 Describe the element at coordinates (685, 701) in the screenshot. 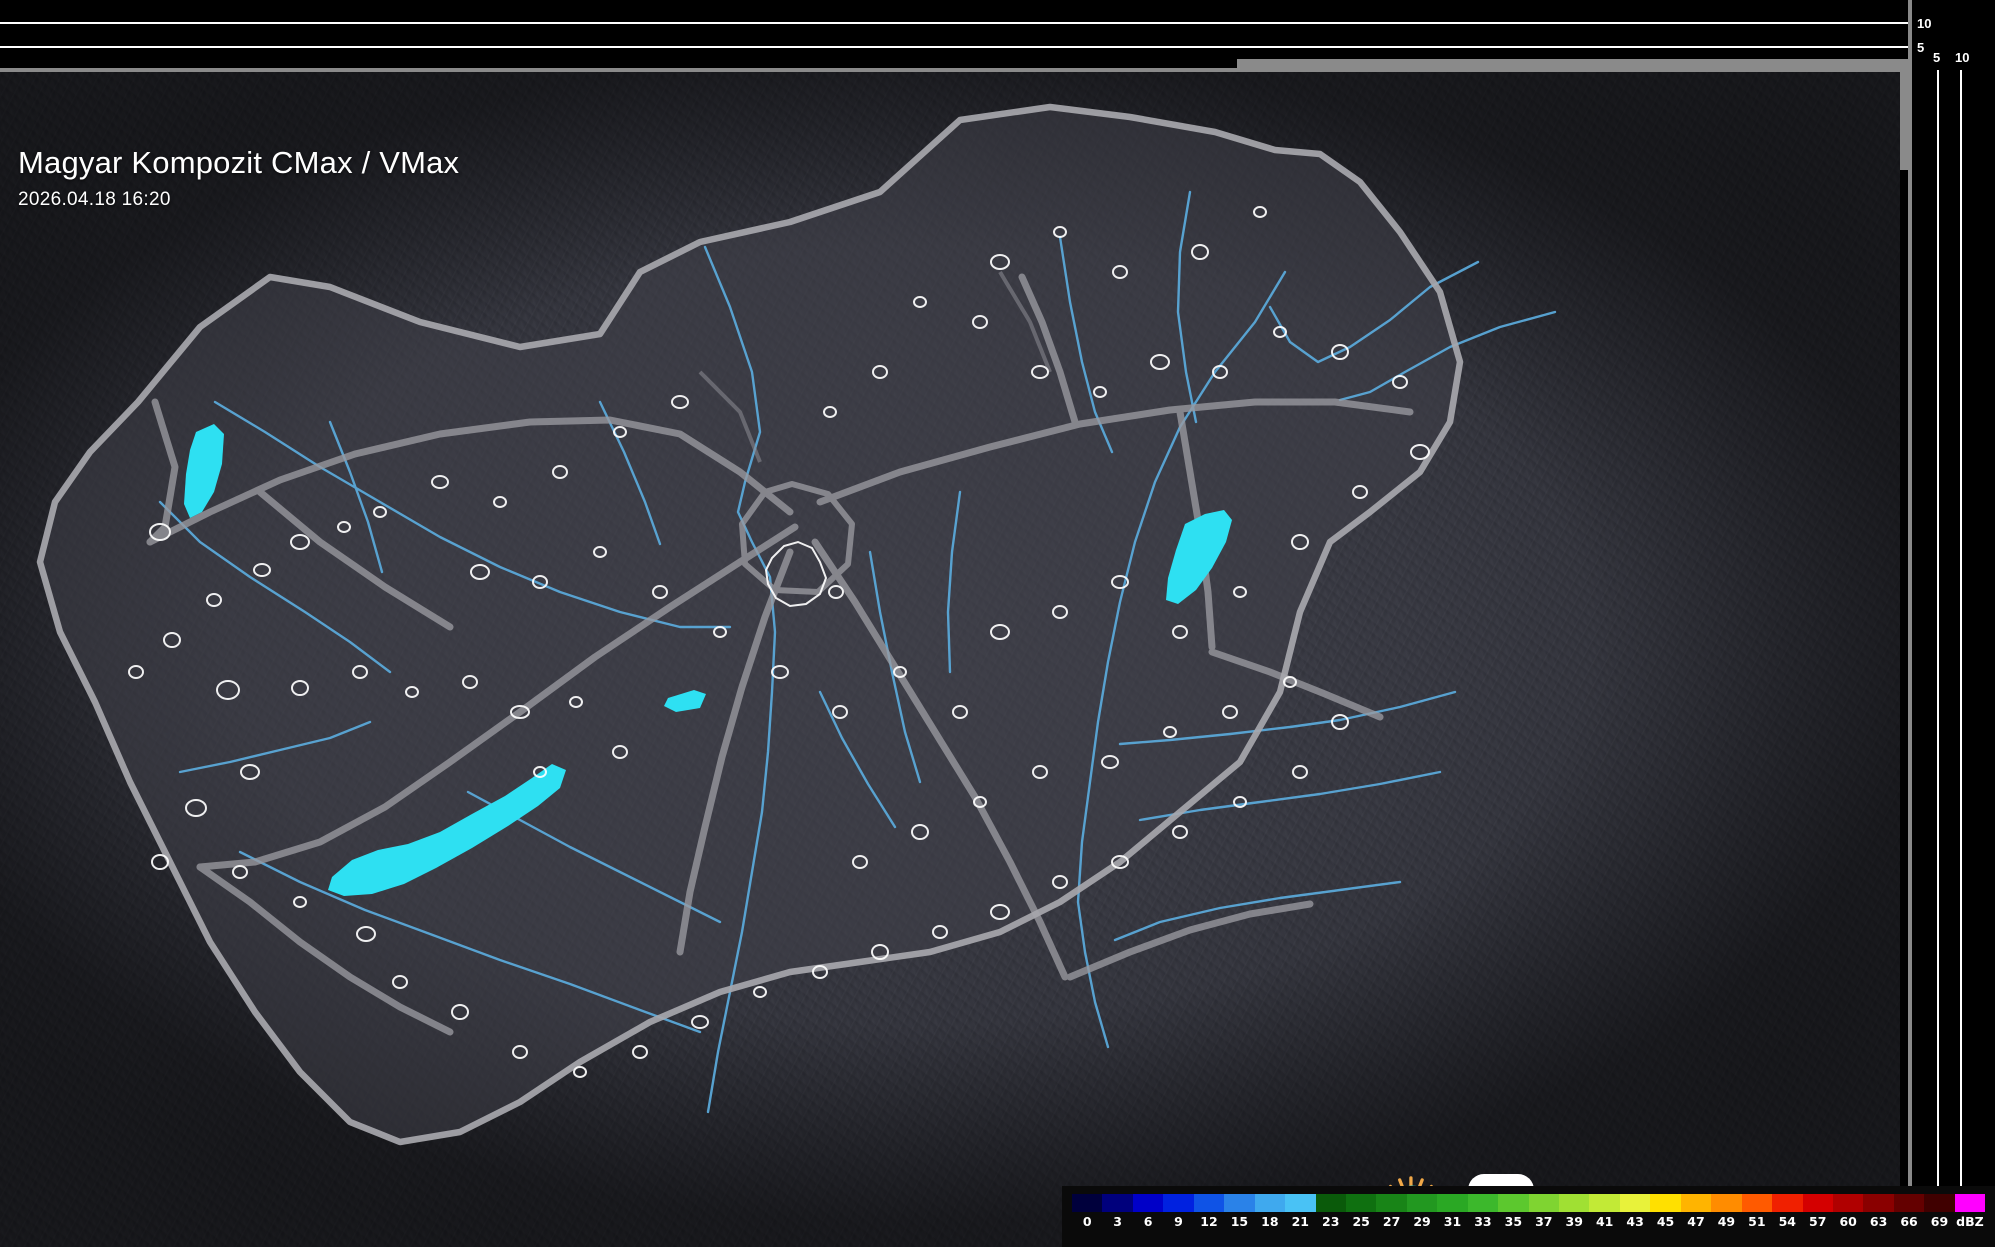

I see `lake-velencei` at that location.